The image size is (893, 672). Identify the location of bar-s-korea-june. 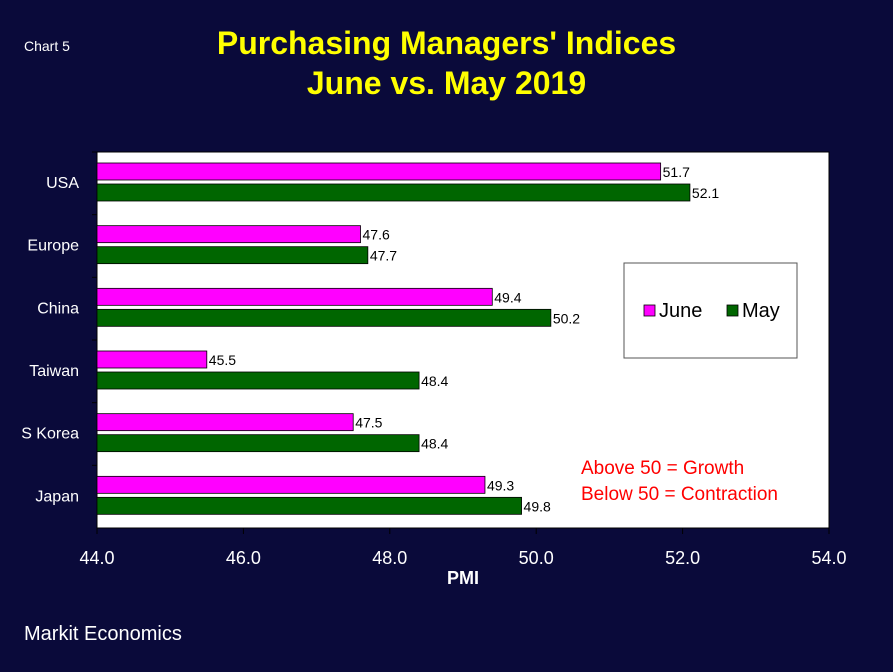
(225, 422).